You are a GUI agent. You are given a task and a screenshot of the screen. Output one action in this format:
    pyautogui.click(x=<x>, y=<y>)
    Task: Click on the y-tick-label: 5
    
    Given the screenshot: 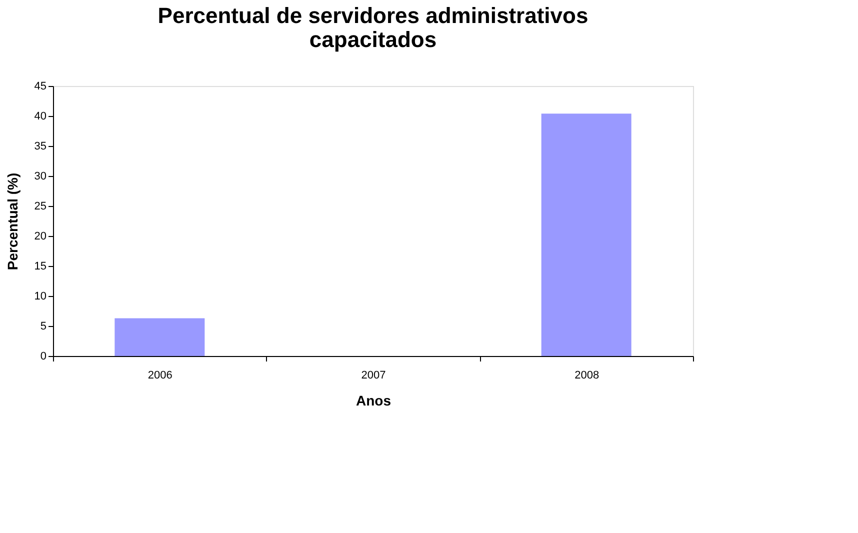 What is the action you would take?
    pyautogui.click(x=43, y=326)
    